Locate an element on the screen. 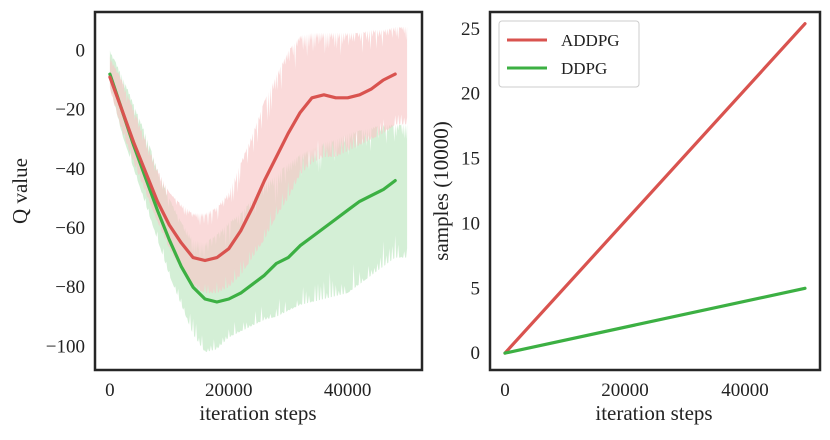 This screenshot has height=440, width=830. right-x-tick-labels: 0 20000 40000 is located at coordinates (634, 390).